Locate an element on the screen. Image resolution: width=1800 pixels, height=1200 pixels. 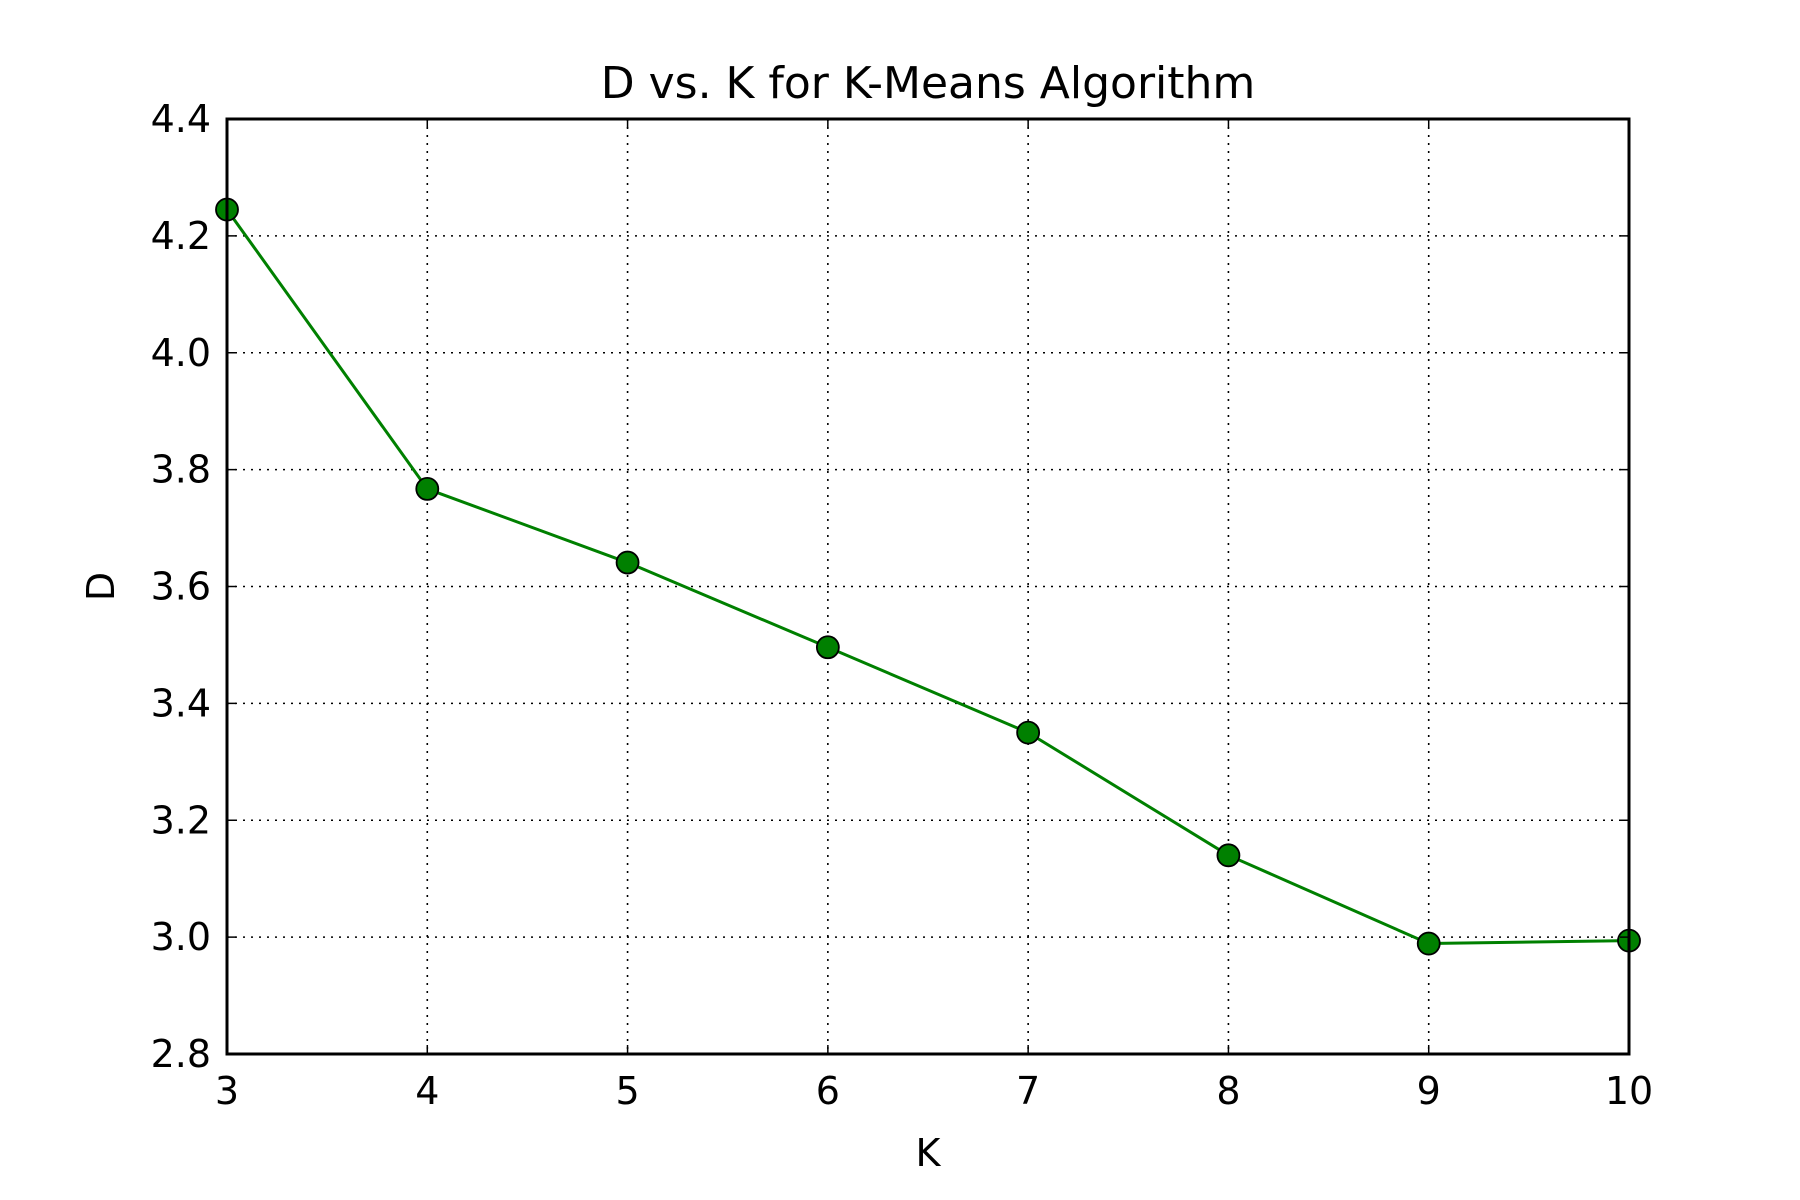
x-tick-label: 7 is located at coordinates (1028, 1091).